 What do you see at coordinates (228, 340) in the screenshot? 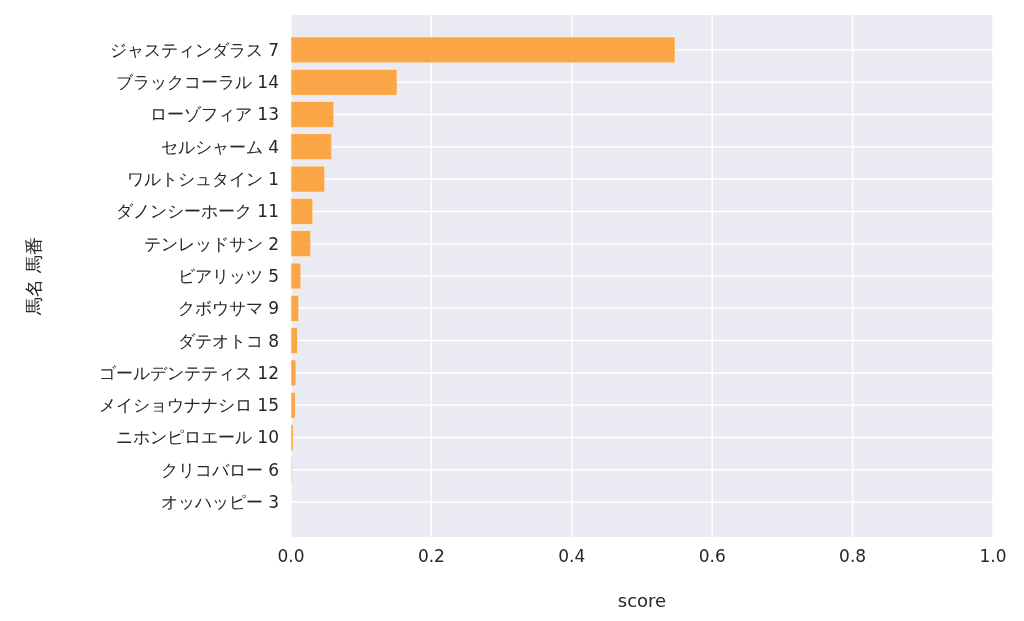
I see `y-tick-label: ダテオトコ 8` at bounding box center [228, 340].